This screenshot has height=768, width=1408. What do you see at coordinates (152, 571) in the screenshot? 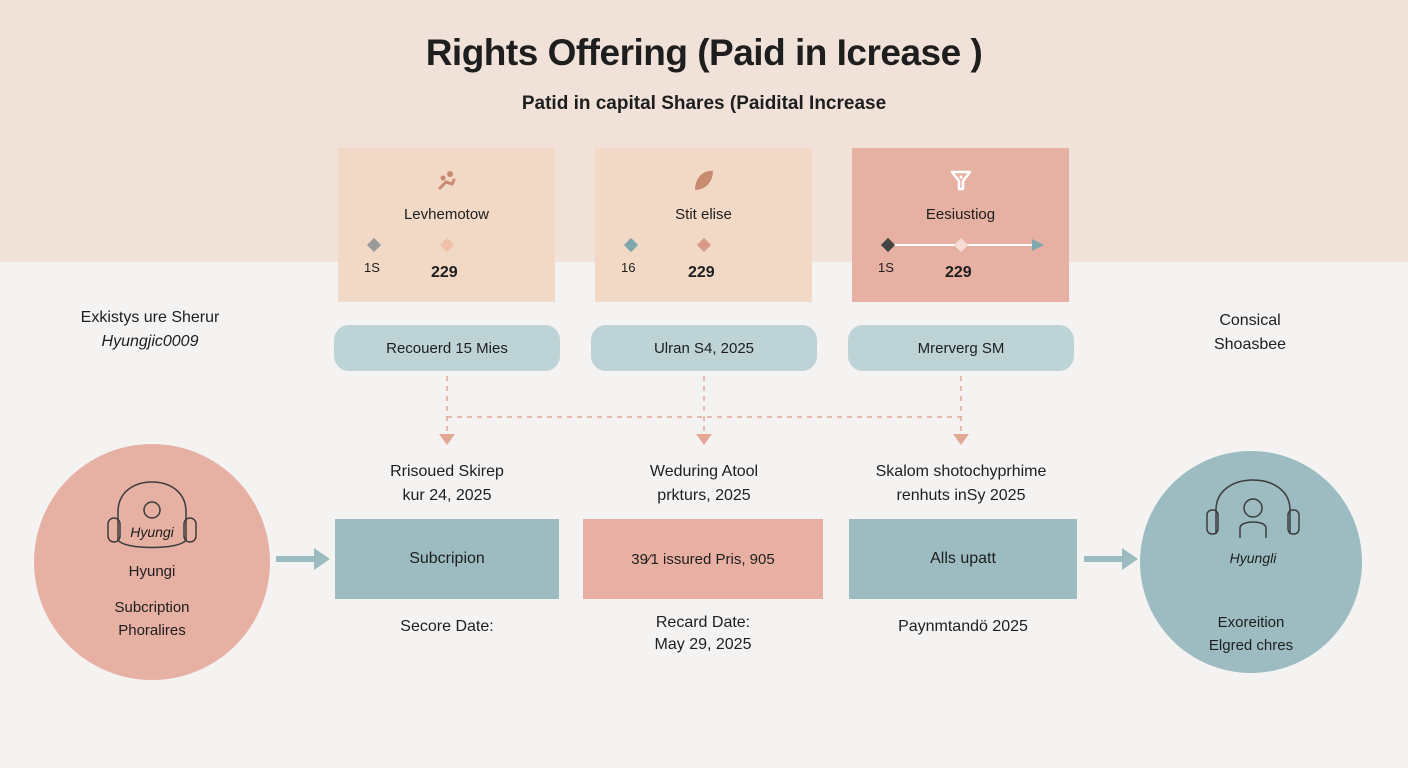
I see `shareholder-name: Hyungi` at bounding box center [152, 571].